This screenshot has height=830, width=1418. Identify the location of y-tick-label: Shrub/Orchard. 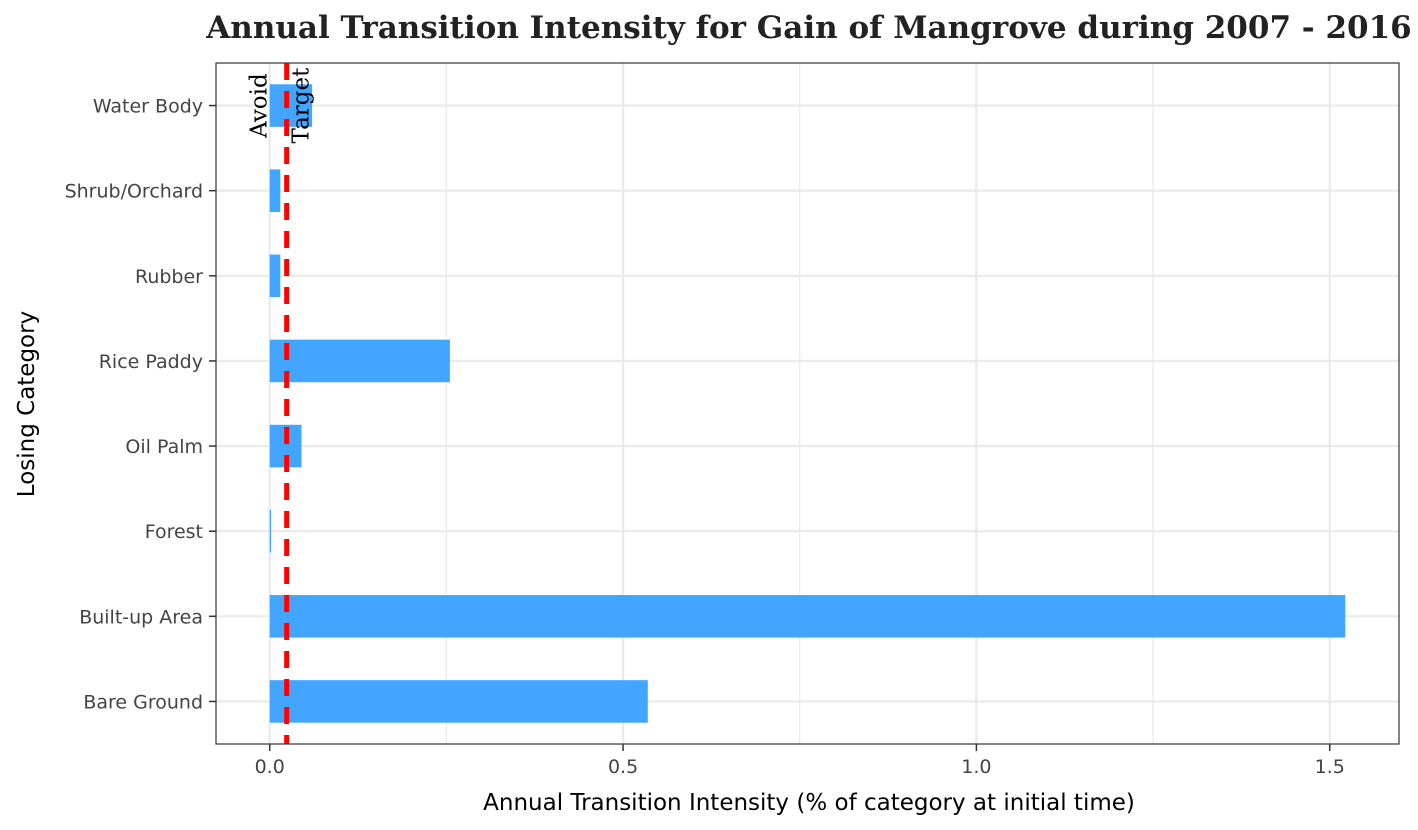
(134, 192).